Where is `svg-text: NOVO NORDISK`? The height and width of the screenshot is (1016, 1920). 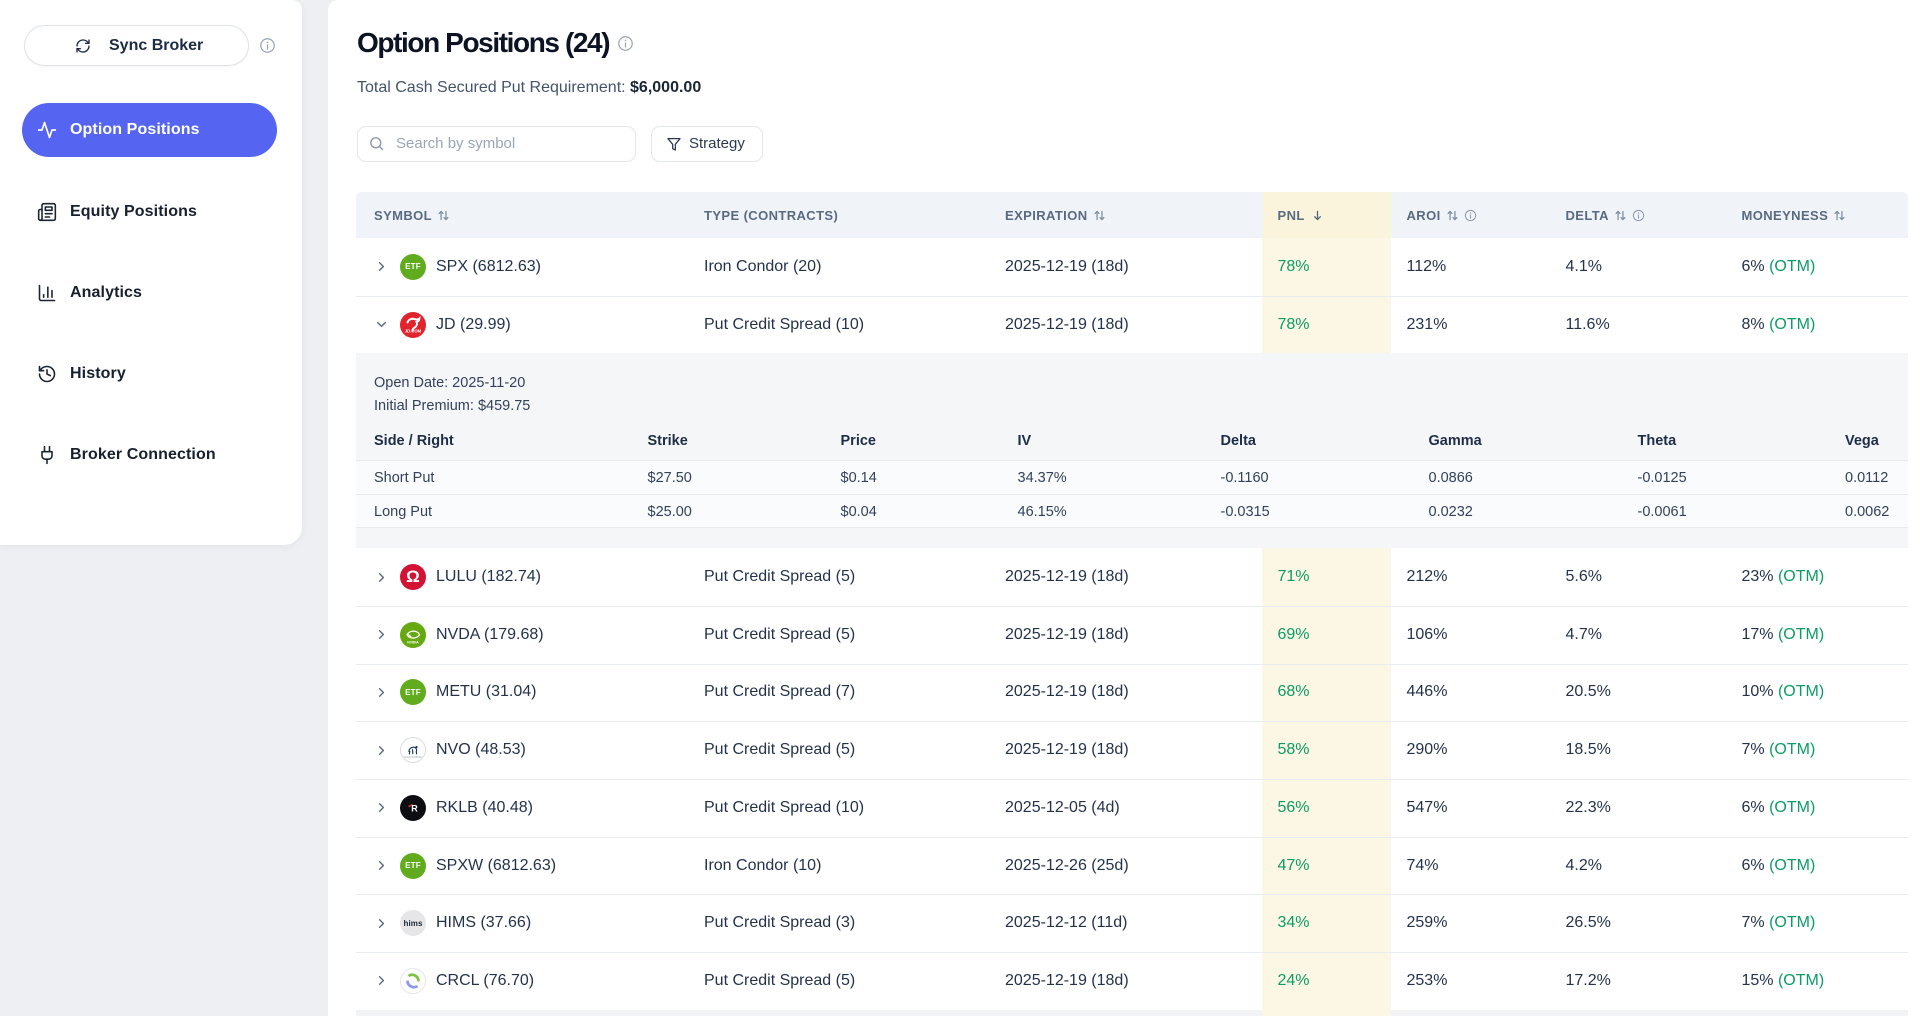
svg-text: NOVO NORDISK is located at coordinates (413, 757).